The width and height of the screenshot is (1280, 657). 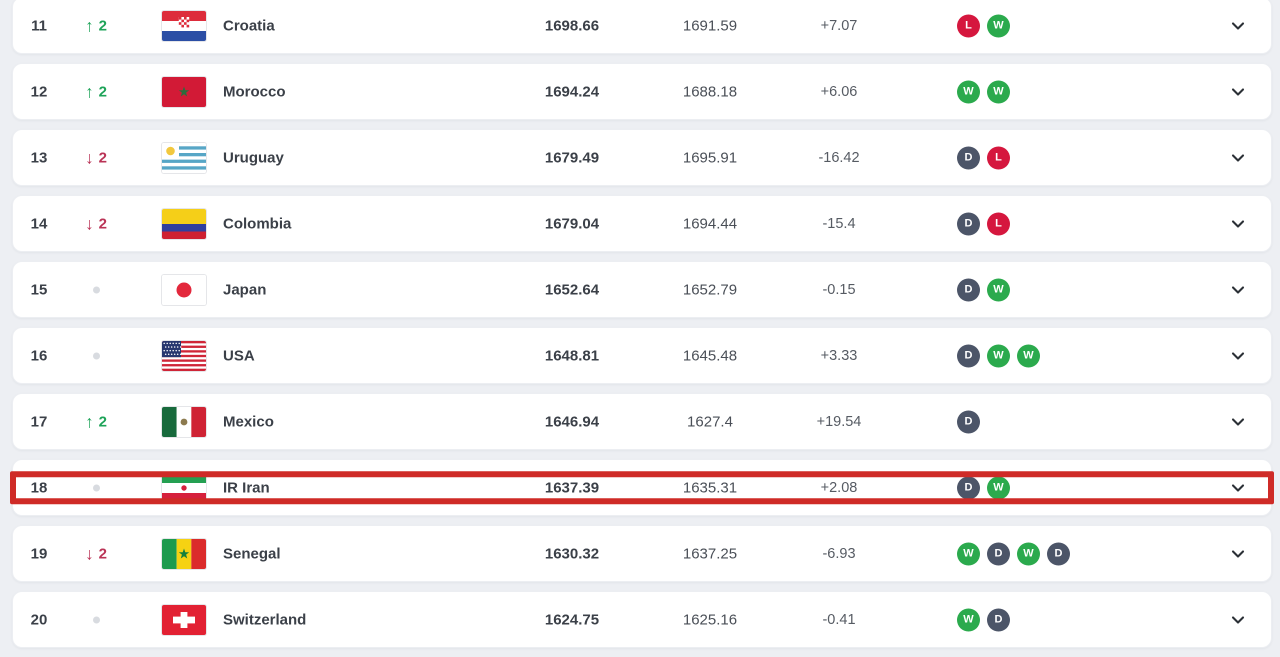 I want to click on points-change-value: +19.54, so click(x=839, y=421).